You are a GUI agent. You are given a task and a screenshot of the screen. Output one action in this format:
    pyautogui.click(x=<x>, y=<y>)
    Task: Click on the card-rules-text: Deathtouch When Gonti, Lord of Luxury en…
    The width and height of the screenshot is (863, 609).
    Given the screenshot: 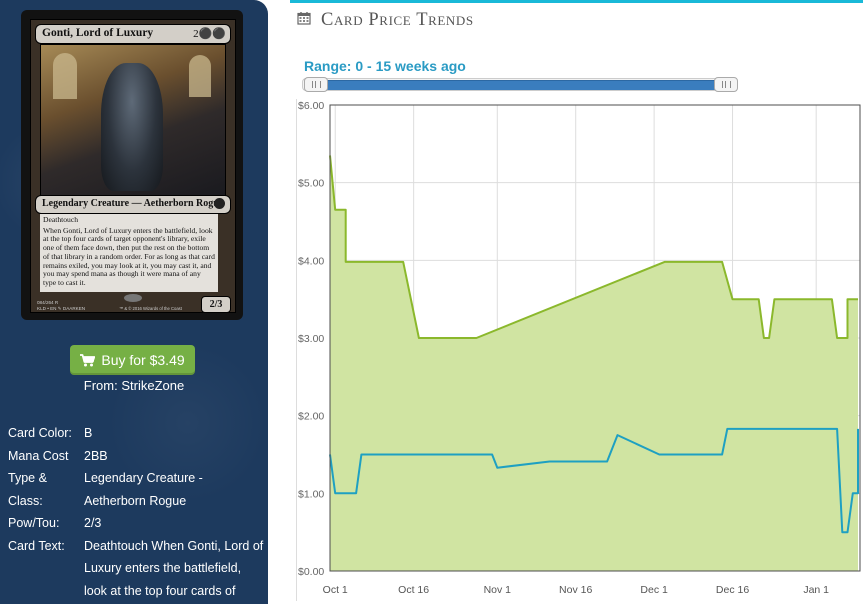 What is the action you would take?
    pyautogui.click(x=129, y=253)
    